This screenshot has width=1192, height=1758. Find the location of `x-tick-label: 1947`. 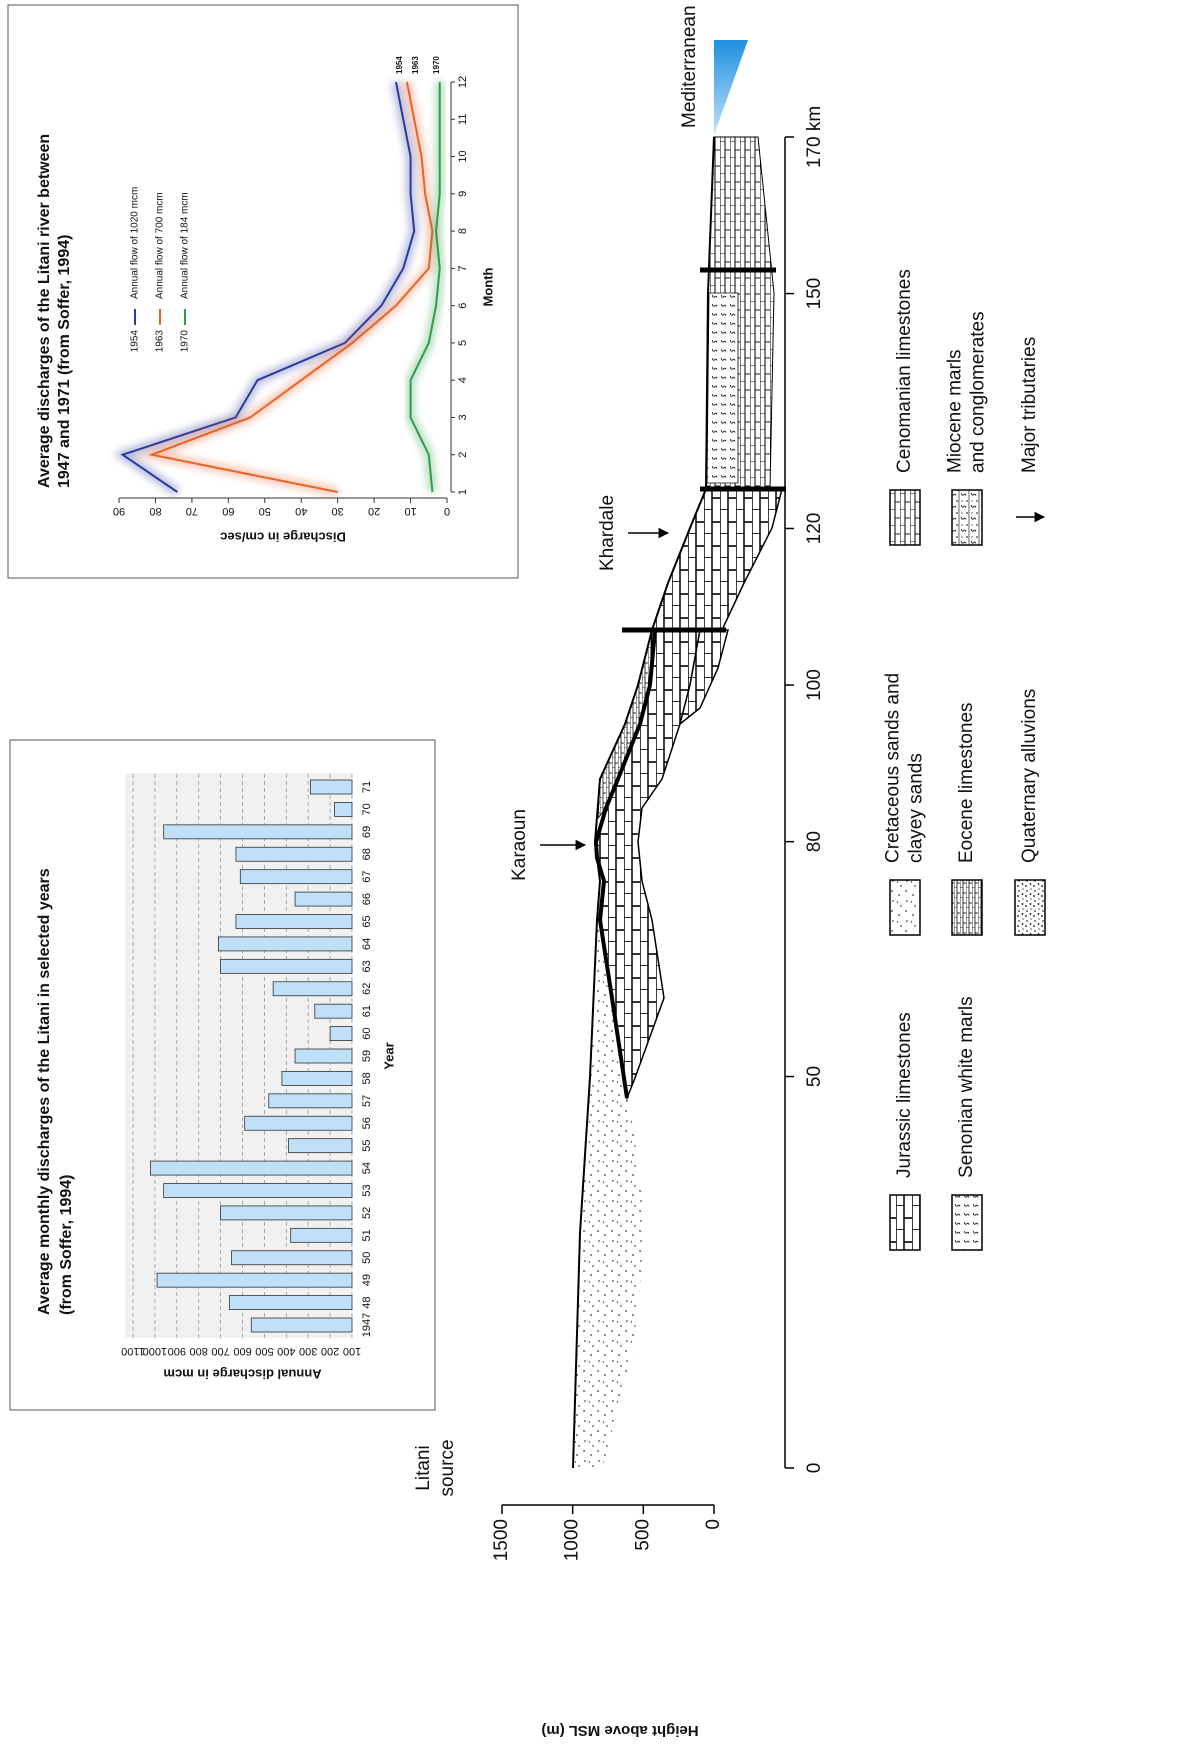

x-tick-label: 1947 is located at coordinates (367, 1325).